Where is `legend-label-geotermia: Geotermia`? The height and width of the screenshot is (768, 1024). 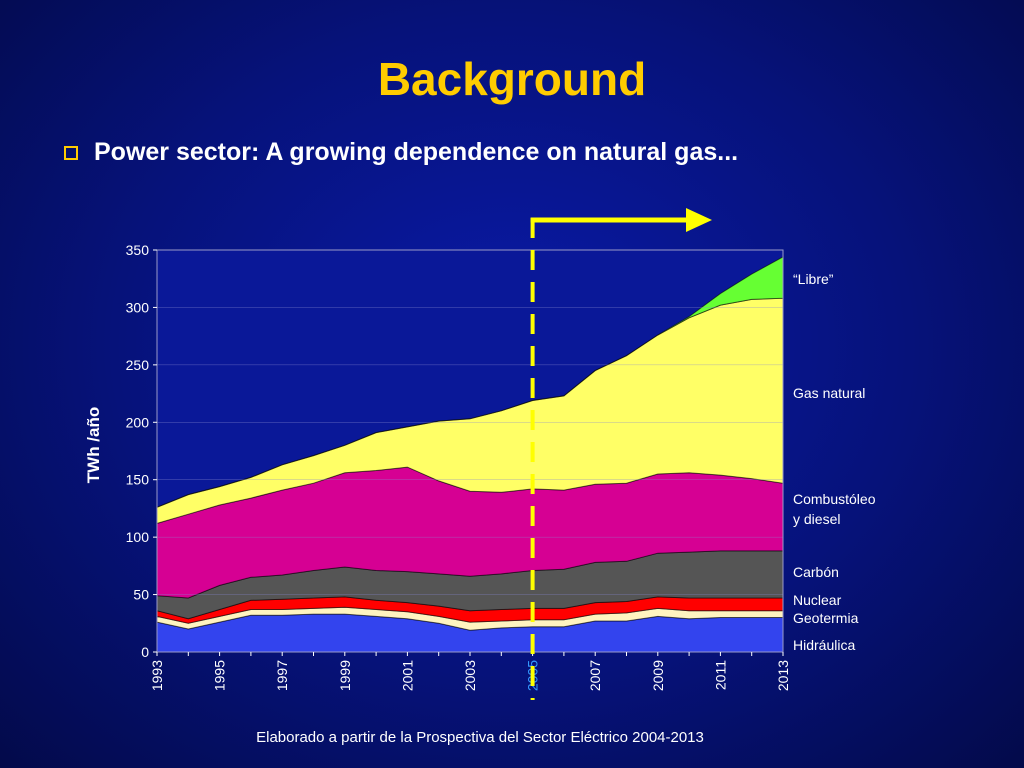
legend-label-geotermia: Geotermia is located at coordinates (826, 618).